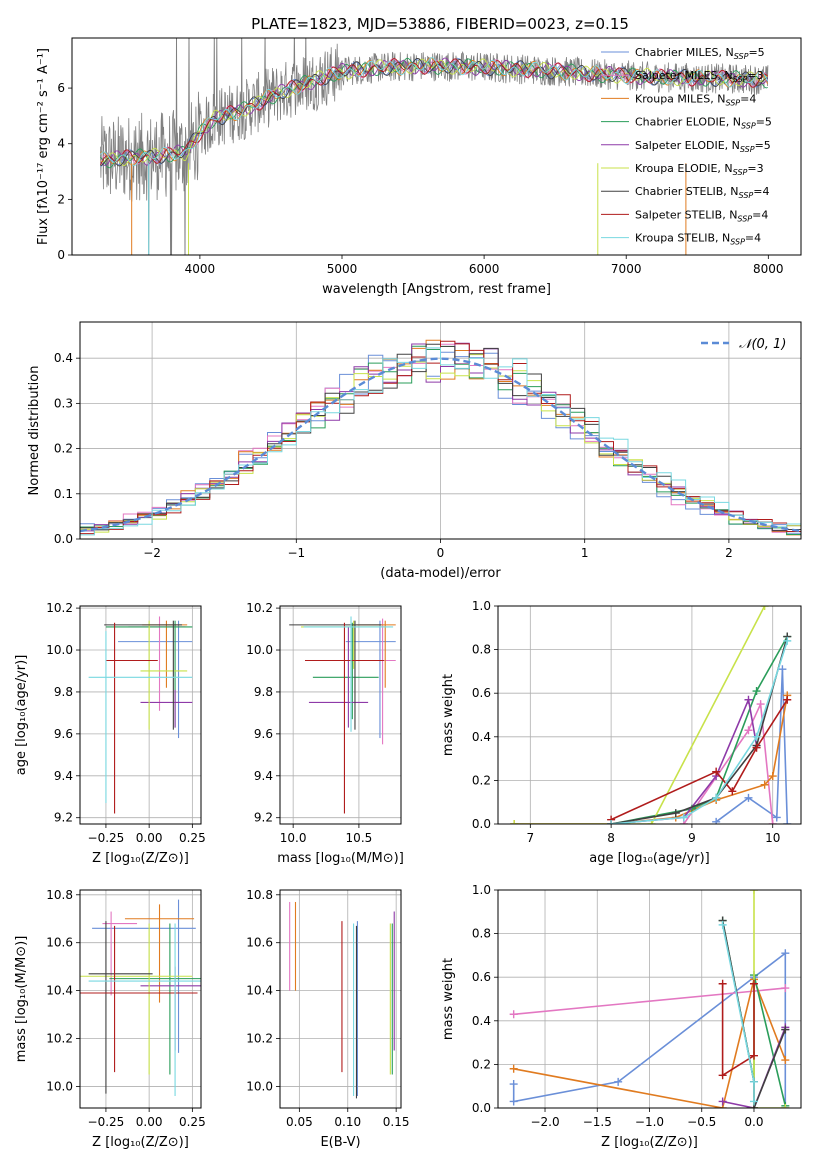  What do you see at coordinates (340, 858) in the screenshot?
I see `x-axis-label: mass [log₁₀(M/M⊙)]` at bounding box center [340, 858].